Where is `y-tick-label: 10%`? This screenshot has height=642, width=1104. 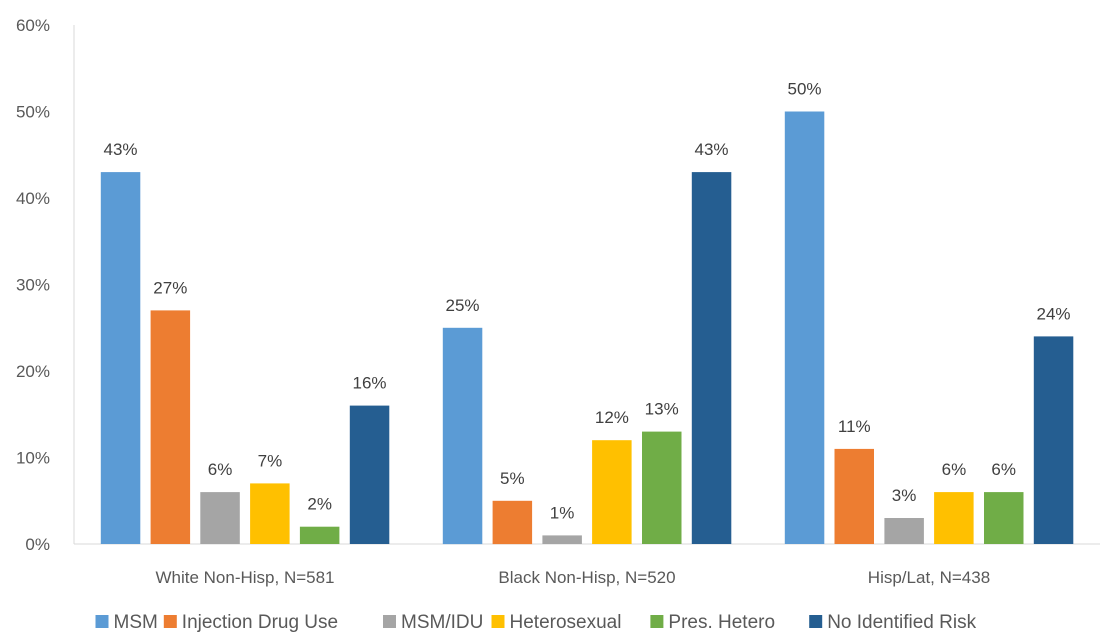
y-tick-label: 10% is located at coordinates (33, 458).